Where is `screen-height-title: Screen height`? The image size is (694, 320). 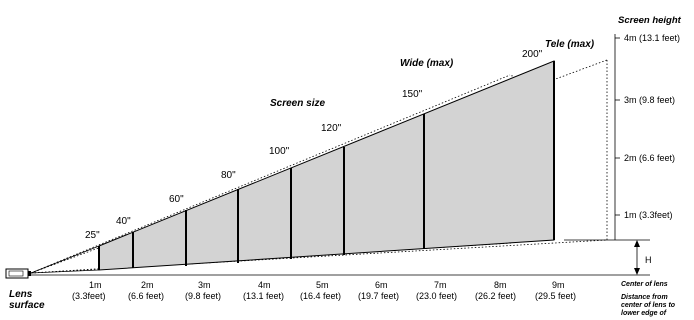 screen-height-title: Screen height is located at coordinates (650, 20).